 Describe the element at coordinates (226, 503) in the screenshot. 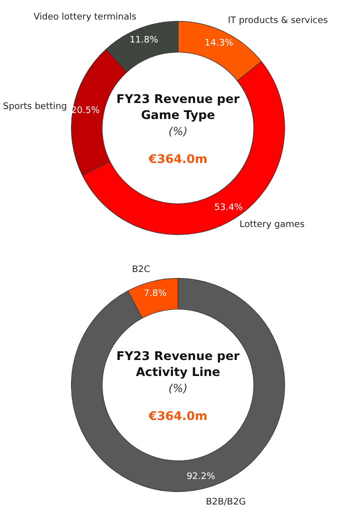

I see `slice-label: B2B/B2G` at that location.